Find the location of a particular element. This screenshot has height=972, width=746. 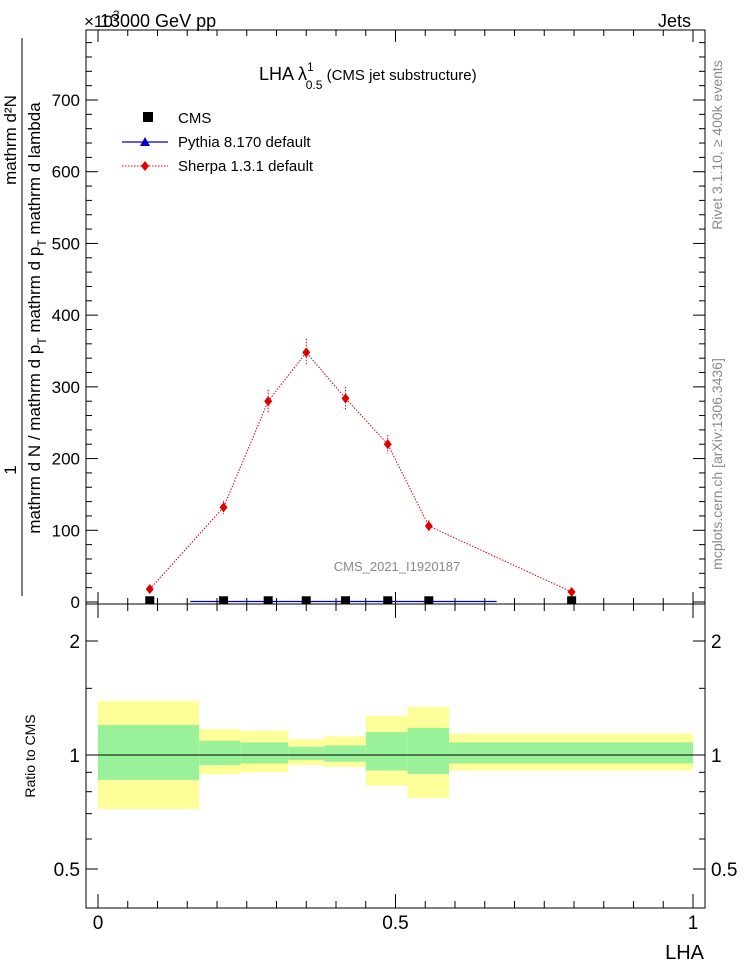

main-y-tick-label: 400 is located at coordinates (66, 315).